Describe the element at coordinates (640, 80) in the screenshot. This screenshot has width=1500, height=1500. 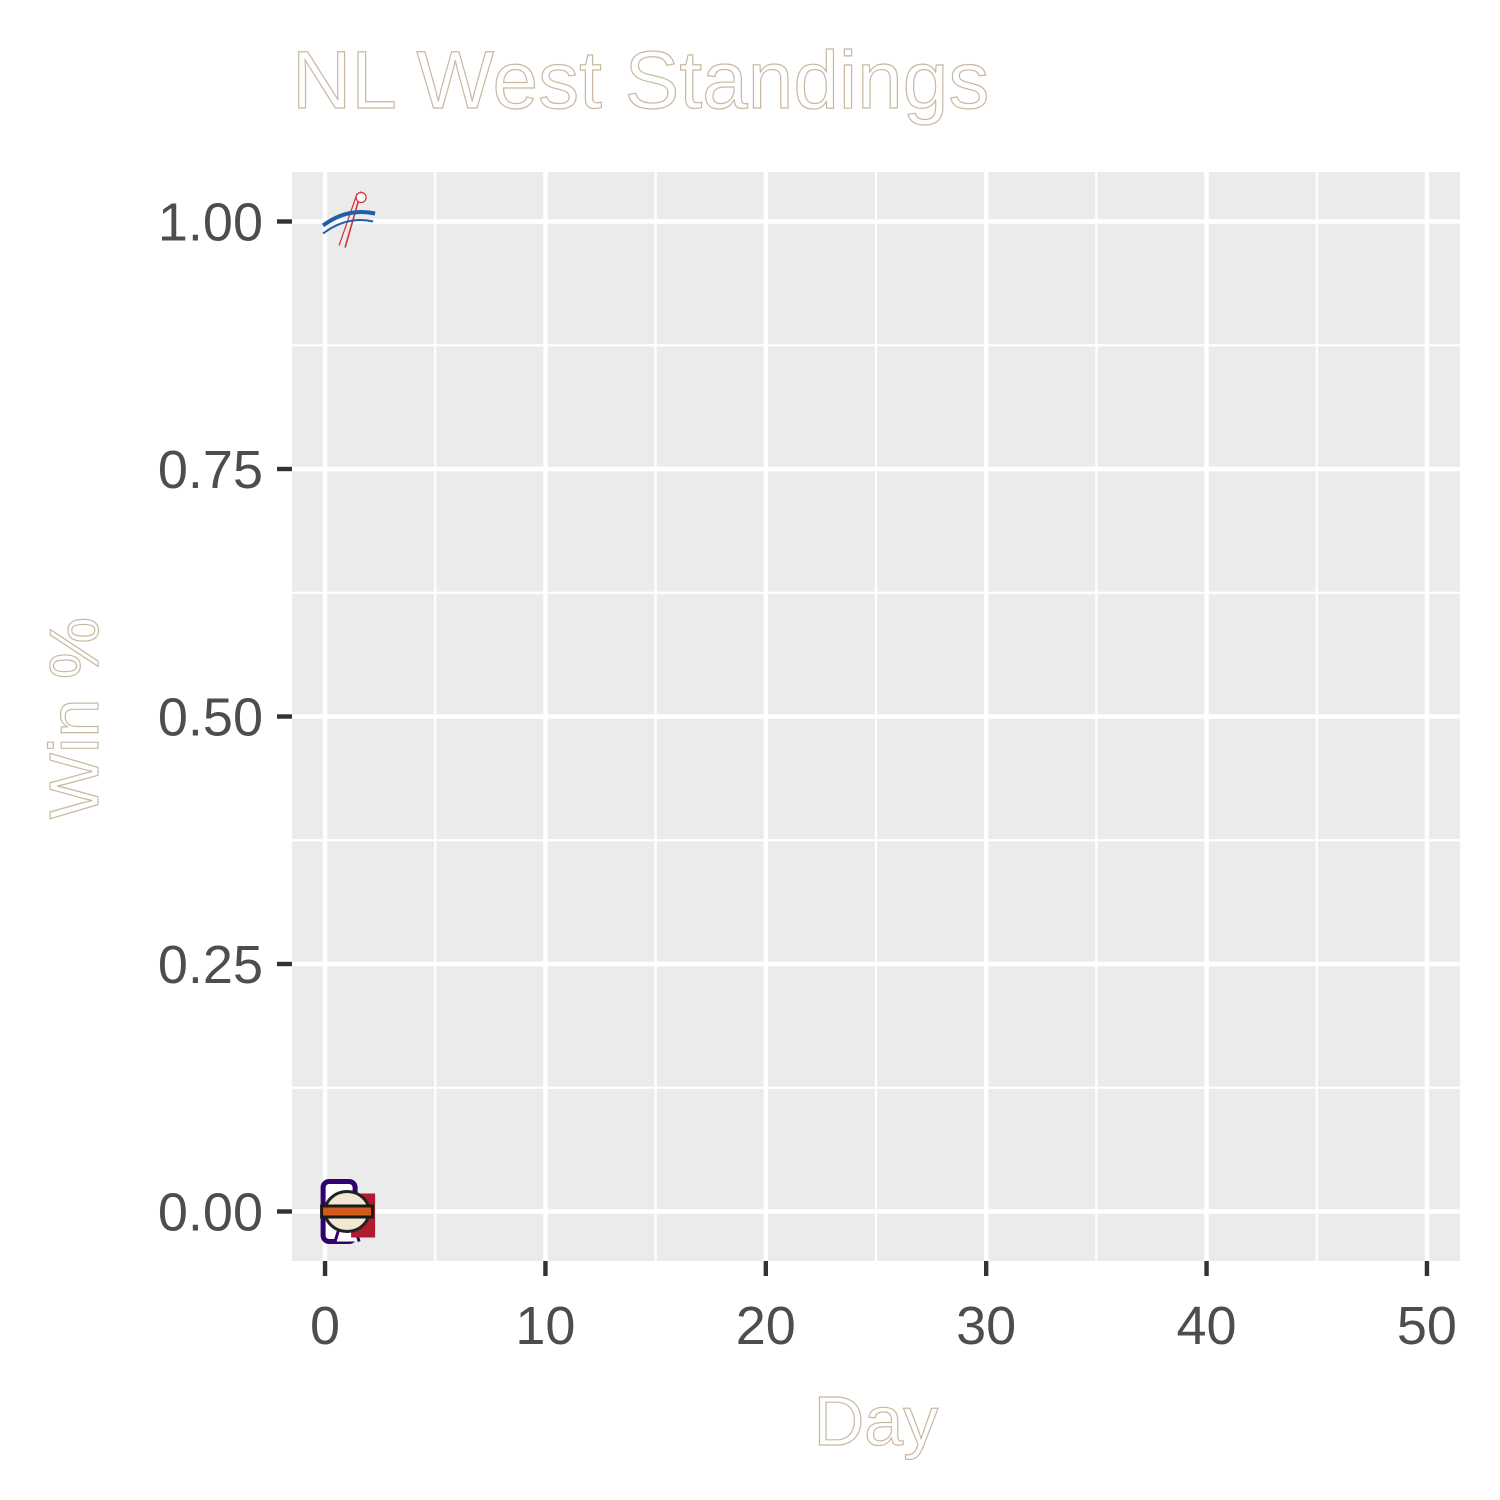
I see `chart-title: NL West Standings` at that location.